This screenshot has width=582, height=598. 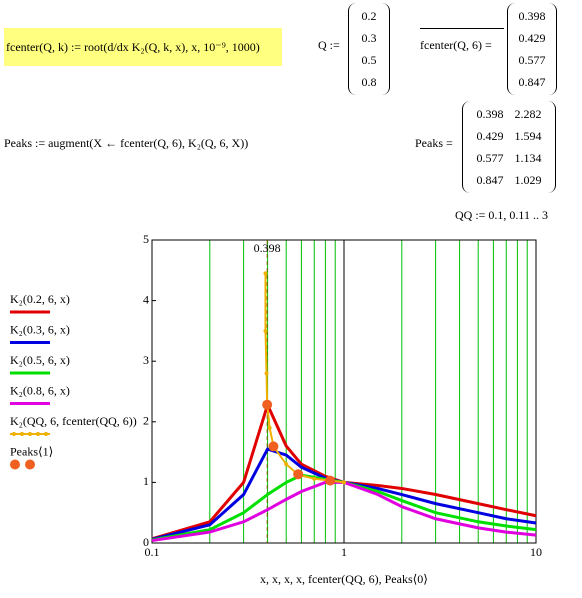 What do you see at coordinates (509, 114) in the screenshot?
I see `matrix-row: 0.398 2.282` at bounding box center [509, 114].